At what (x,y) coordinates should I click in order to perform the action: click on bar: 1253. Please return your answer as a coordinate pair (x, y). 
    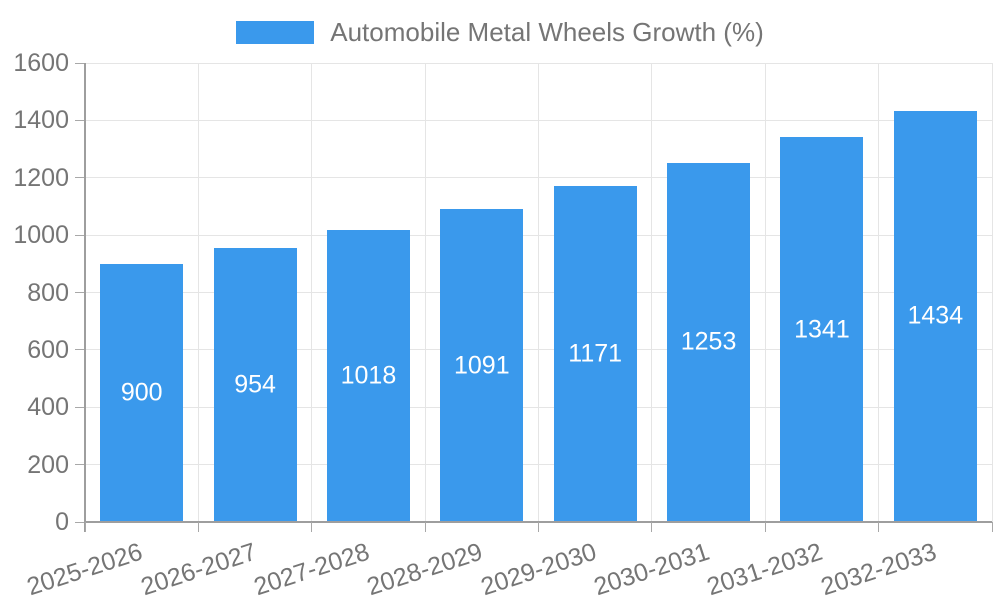
    Looking at the image, I should click on (709, 342).